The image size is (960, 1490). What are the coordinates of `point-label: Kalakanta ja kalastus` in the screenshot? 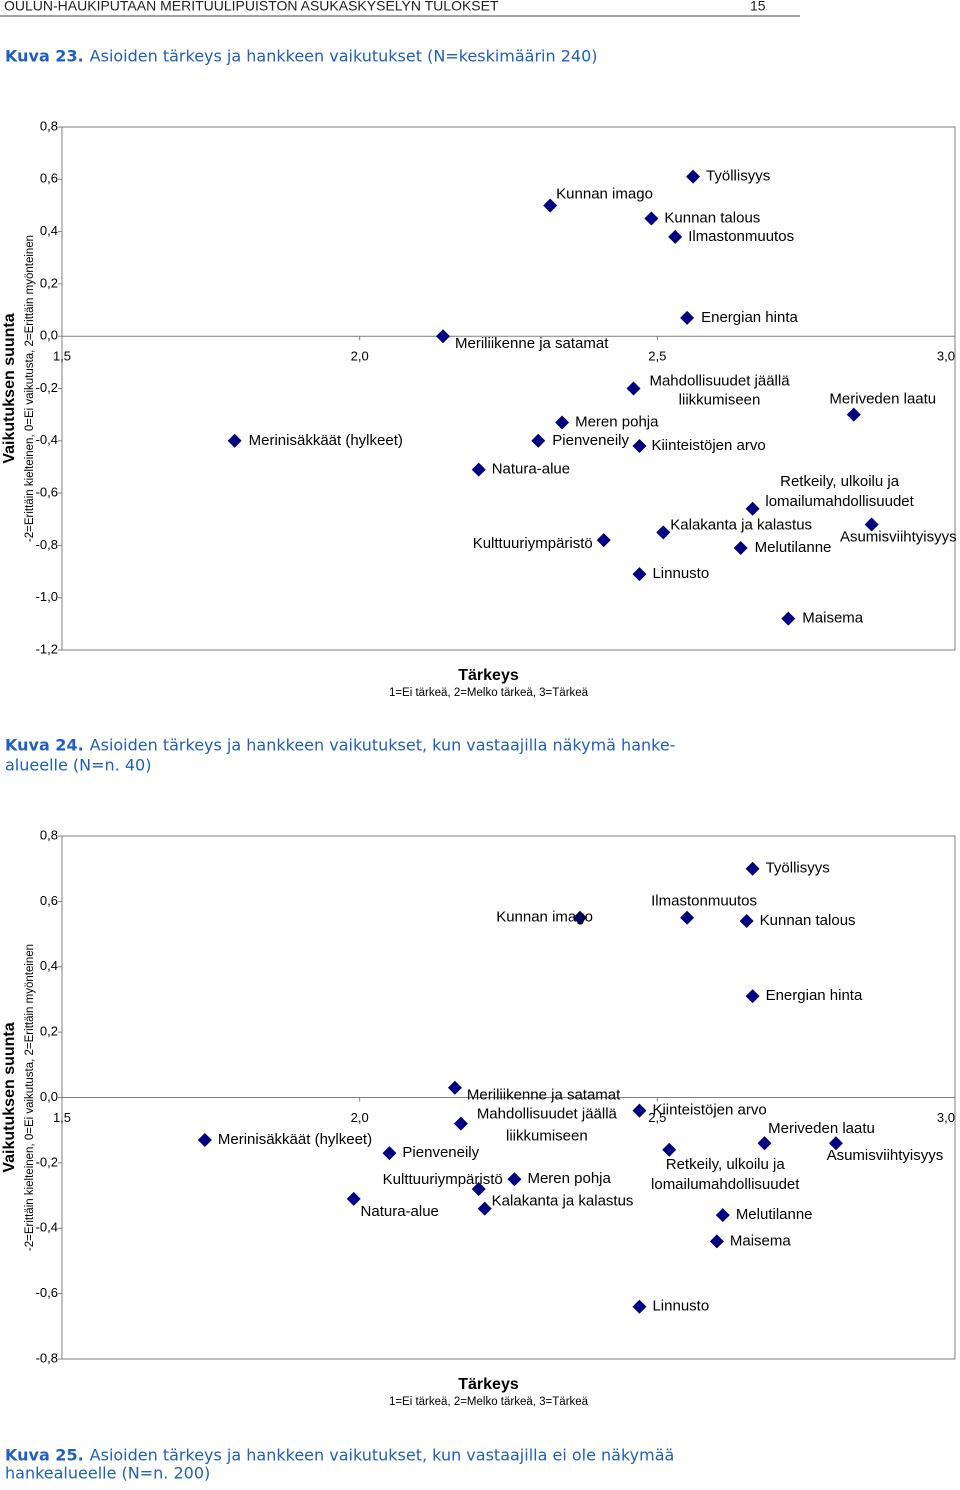 It's located at (563, 1201).